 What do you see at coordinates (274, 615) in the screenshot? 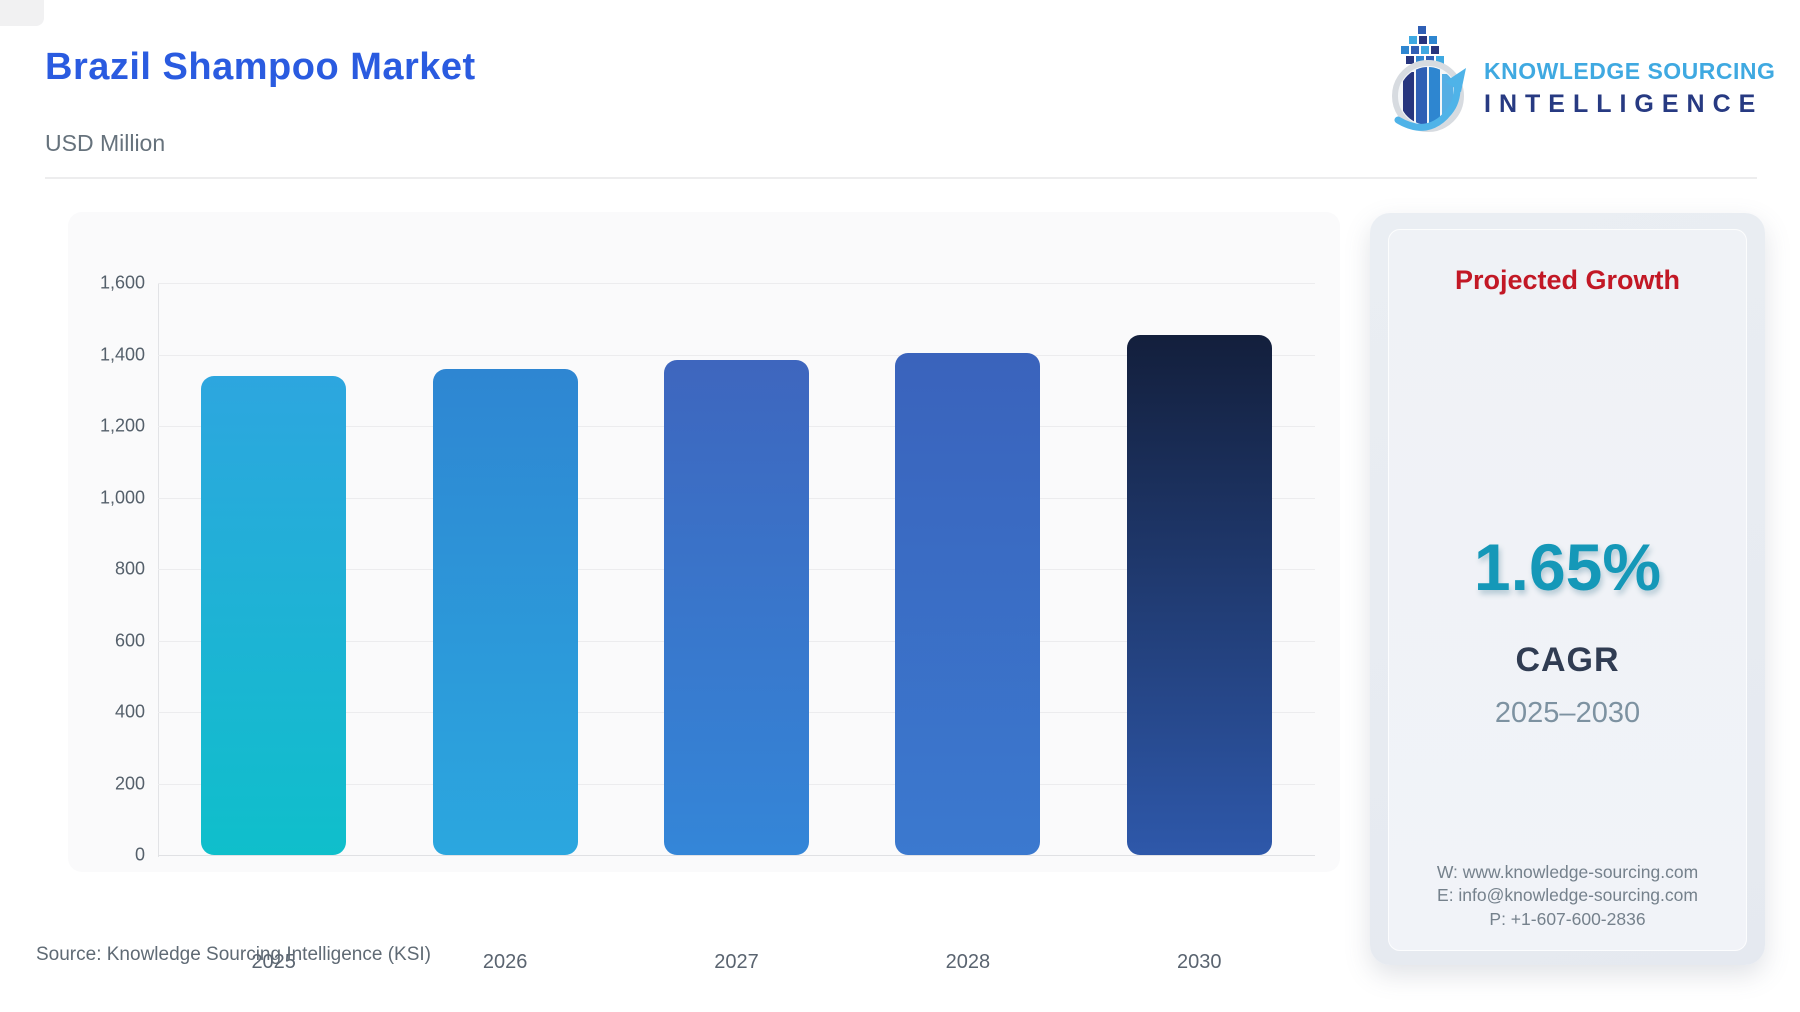
I see `bar-2025` at bounding box center [274, 615].